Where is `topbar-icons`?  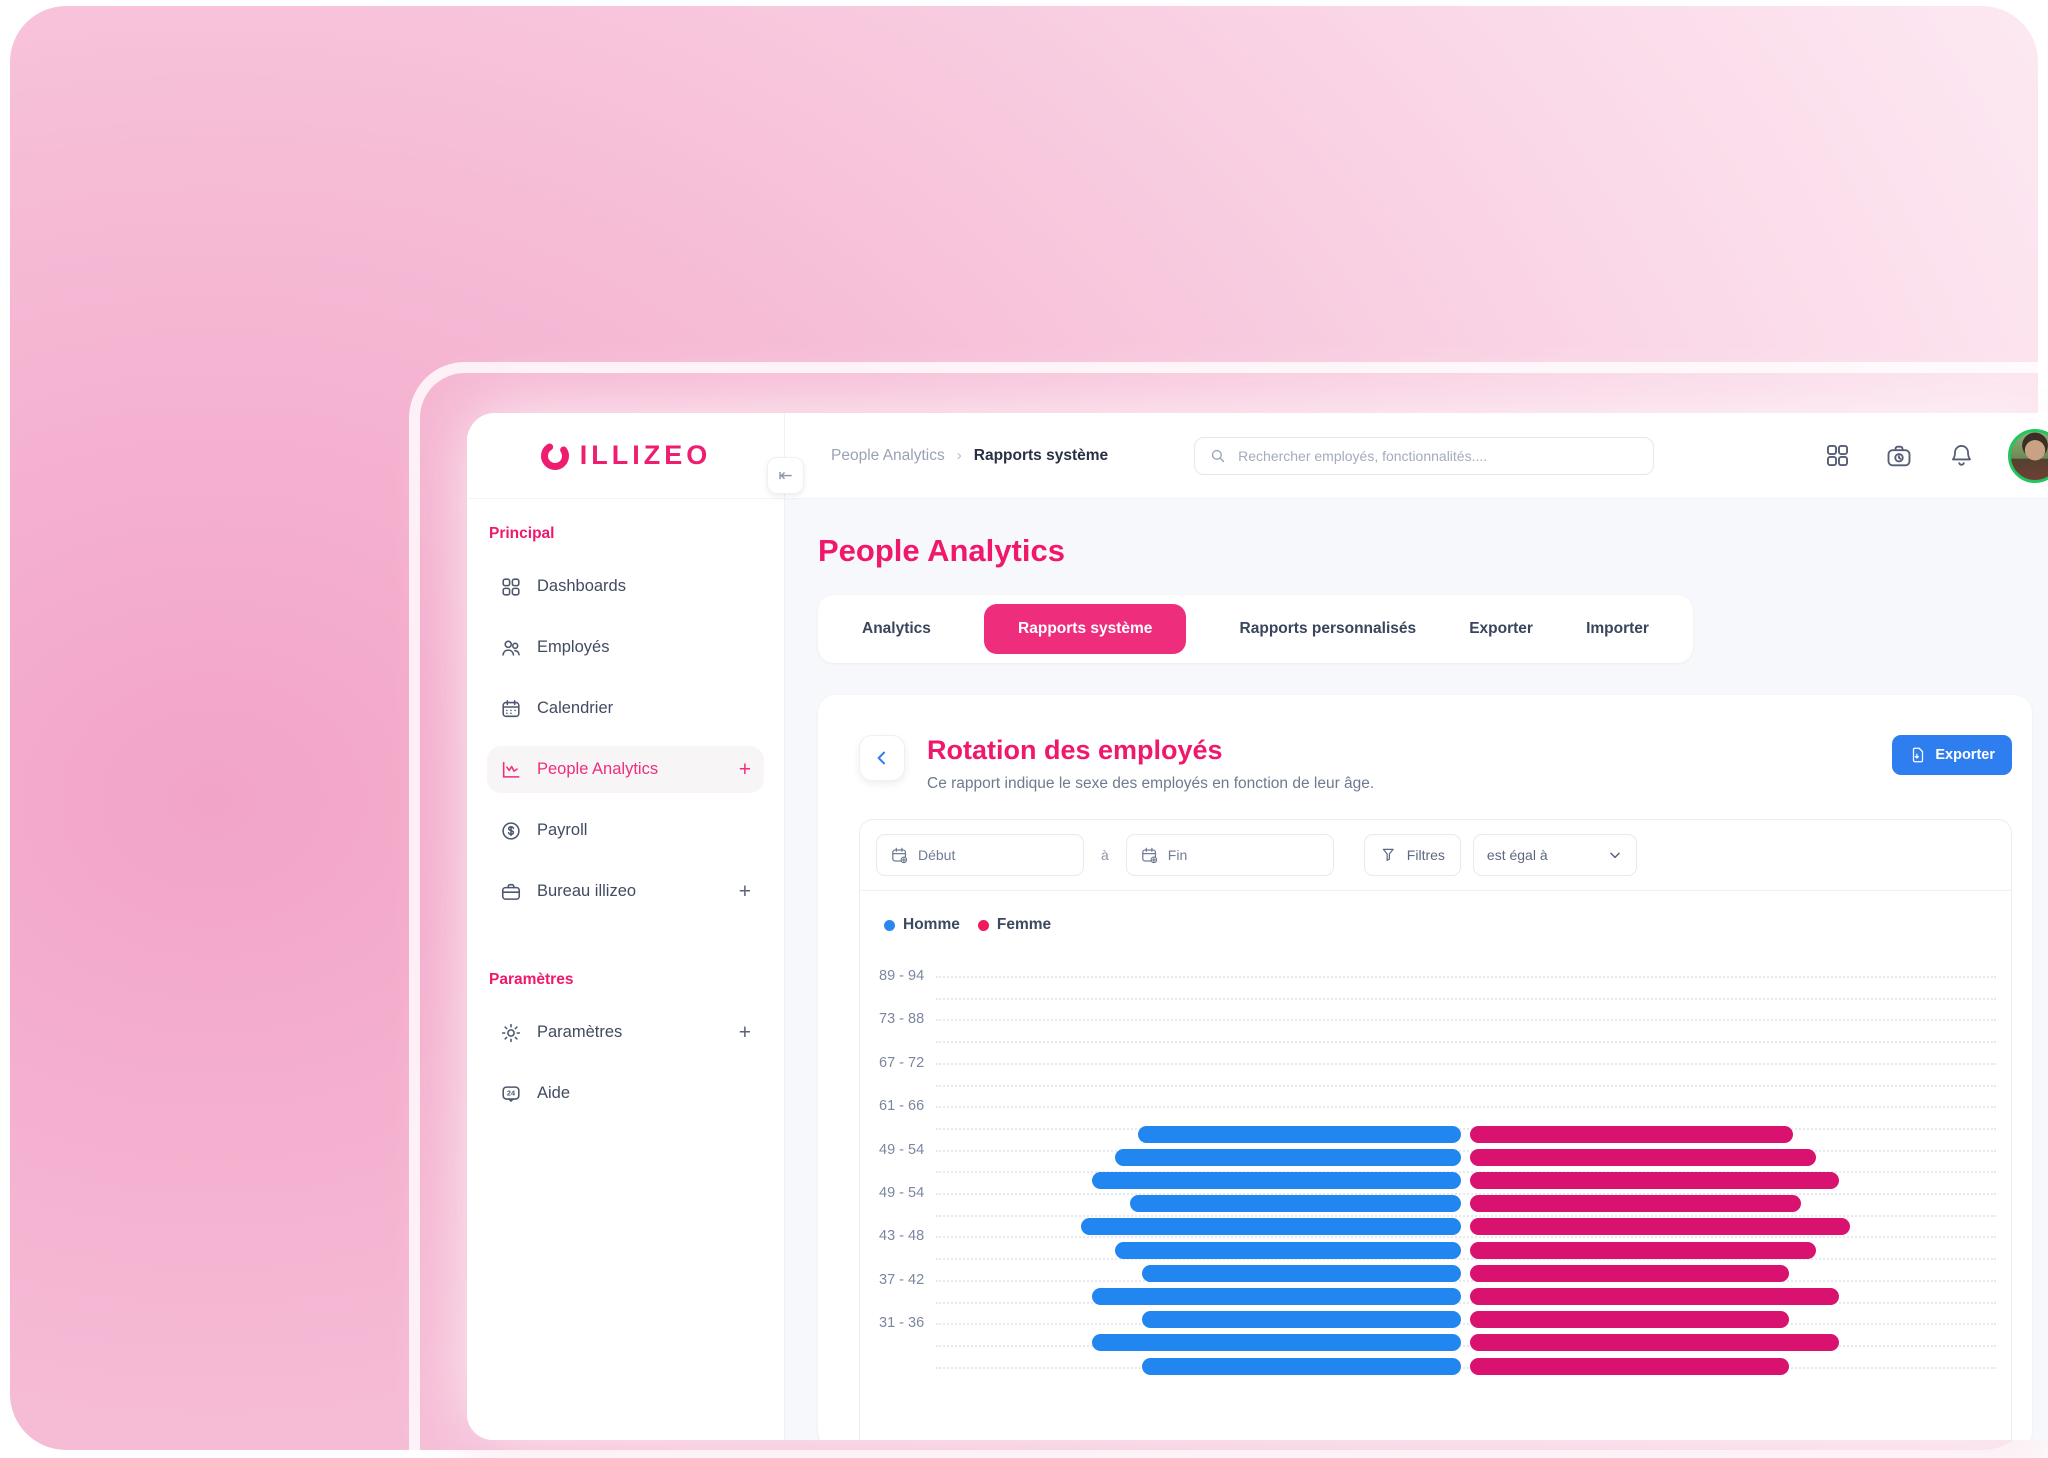
topbar-icons is located at coordinates (1935, 455).